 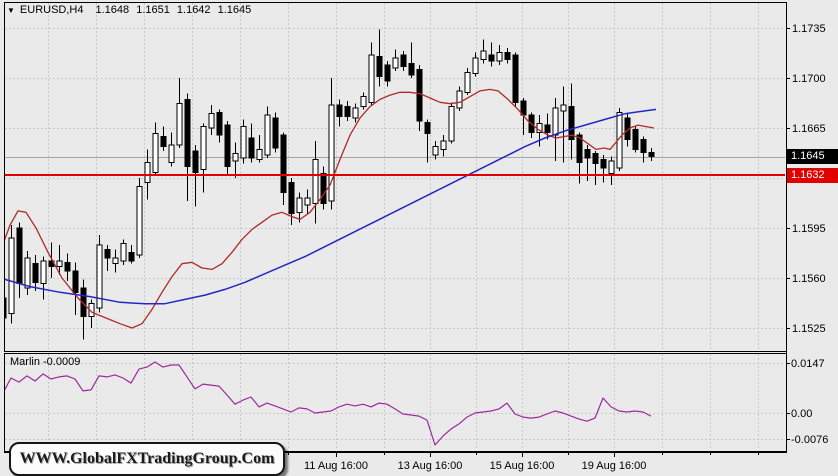 I want to click on price-tick-label: 1.1595, so click(x=809, y=229).